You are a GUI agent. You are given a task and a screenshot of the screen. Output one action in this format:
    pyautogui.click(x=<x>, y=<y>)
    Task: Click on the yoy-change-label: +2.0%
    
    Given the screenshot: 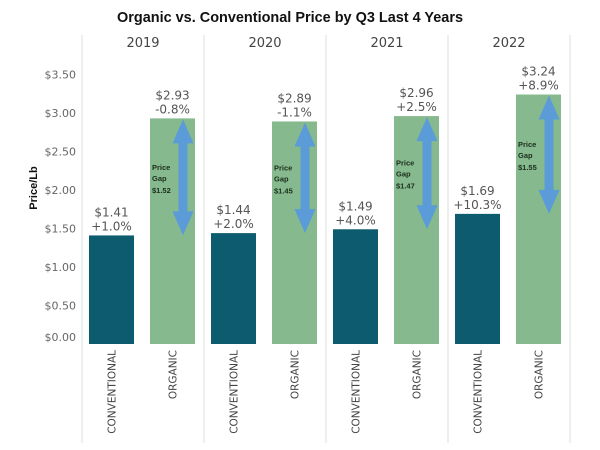 What is the action you would take?
    pyautogui.click(x=233, y=224)
    